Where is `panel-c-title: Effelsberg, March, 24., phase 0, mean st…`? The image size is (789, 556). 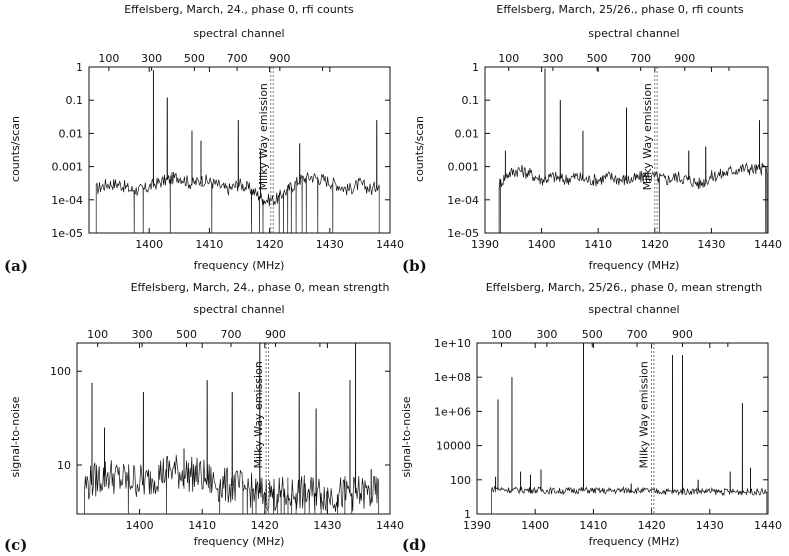 panel-c-title: Effelsberg, March, 24., phase 0, mean st… is located at coordinates (260, 287).